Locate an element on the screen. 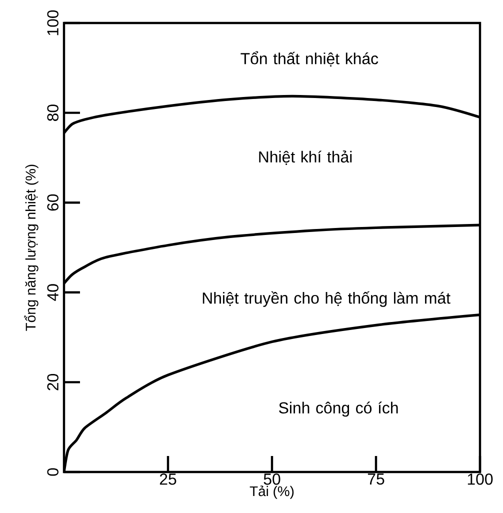  y-axis-title: Tổng năng lượng nhiệt (%) is located at coordinates (31, 247).